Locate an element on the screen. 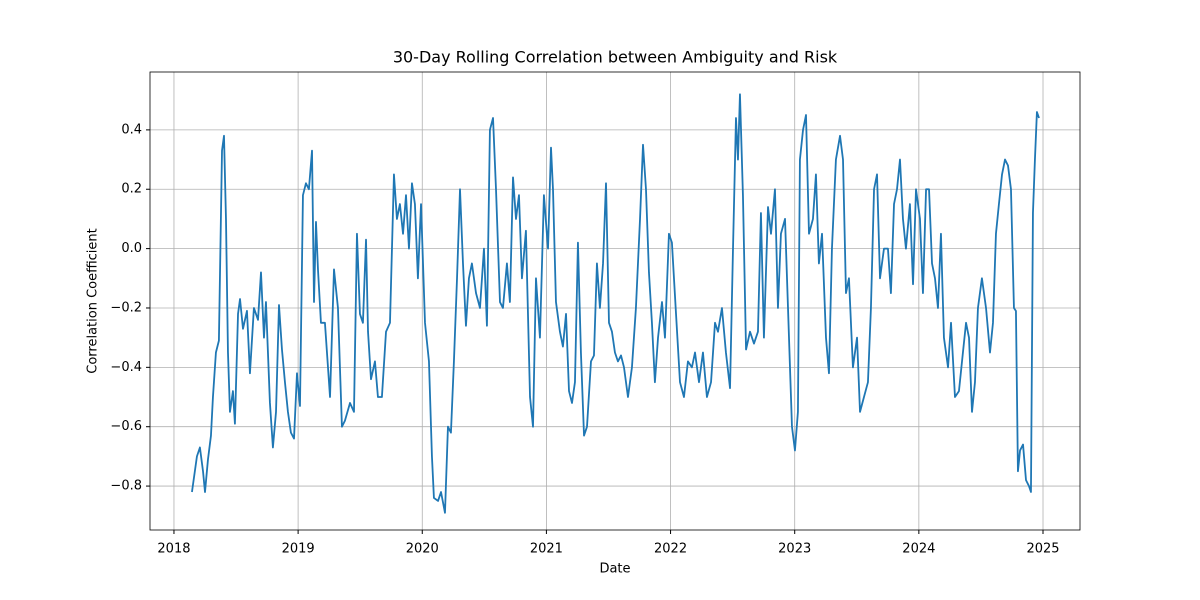 This screenshot has width=1200, height=600. y-tick-label: −0.6 is located at coordinates (126, 426).